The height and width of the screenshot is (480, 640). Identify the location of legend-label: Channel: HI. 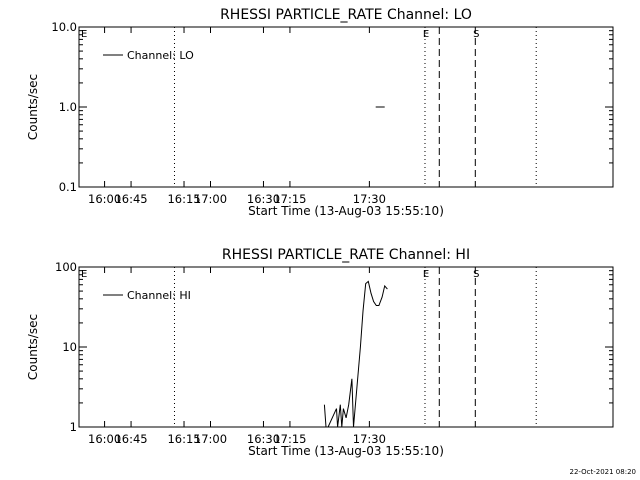
(159, 295).